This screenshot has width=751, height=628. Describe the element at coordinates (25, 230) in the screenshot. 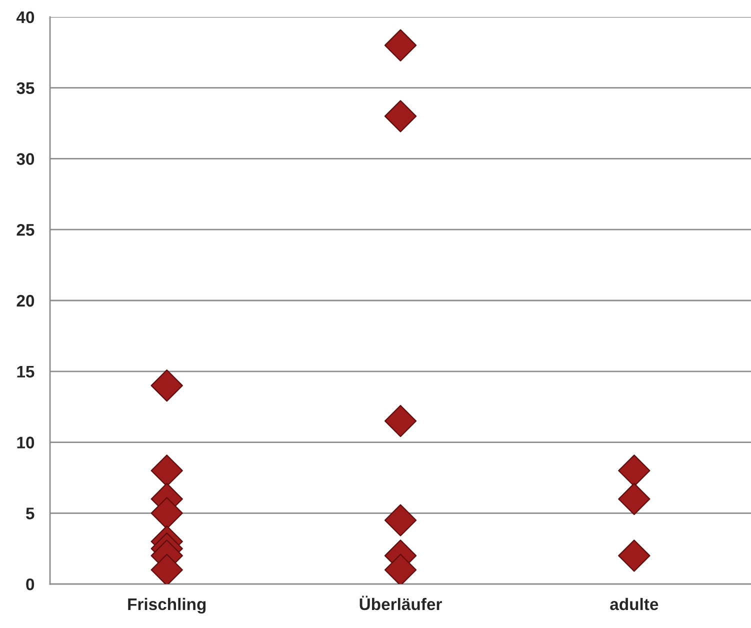

I see `y-tick-label: 25` at that location.